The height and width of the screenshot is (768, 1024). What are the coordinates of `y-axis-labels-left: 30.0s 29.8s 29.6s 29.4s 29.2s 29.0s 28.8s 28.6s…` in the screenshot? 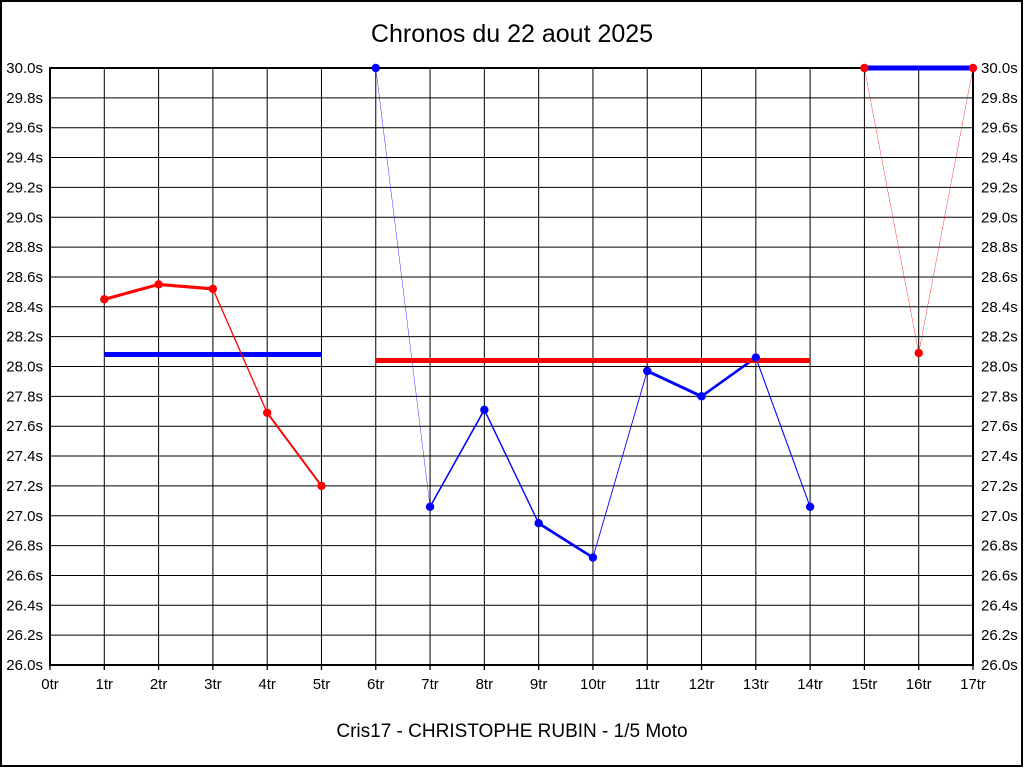 It's located at (24, 367).